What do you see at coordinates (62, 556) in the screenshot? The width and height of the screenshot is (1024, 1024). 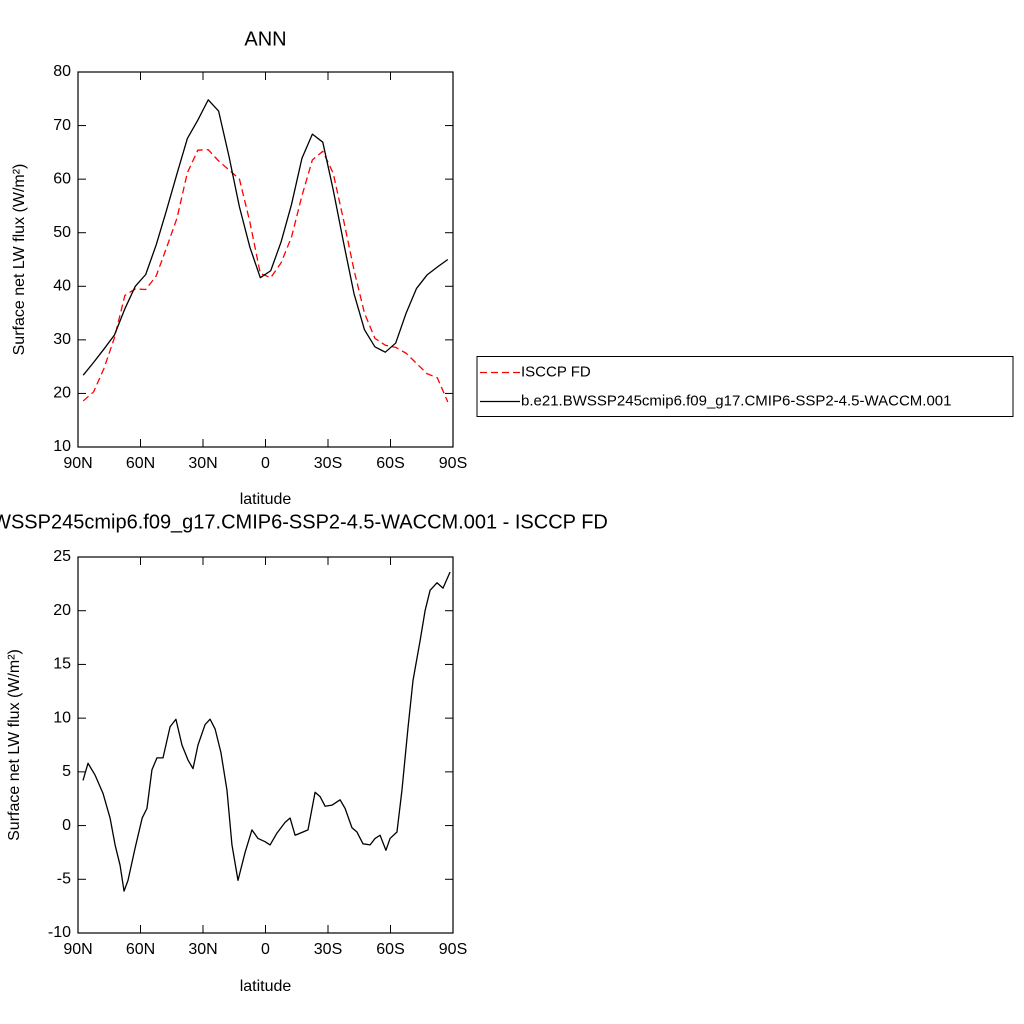 I see `y-tick-label: 25` at bounding box center [62, 556].